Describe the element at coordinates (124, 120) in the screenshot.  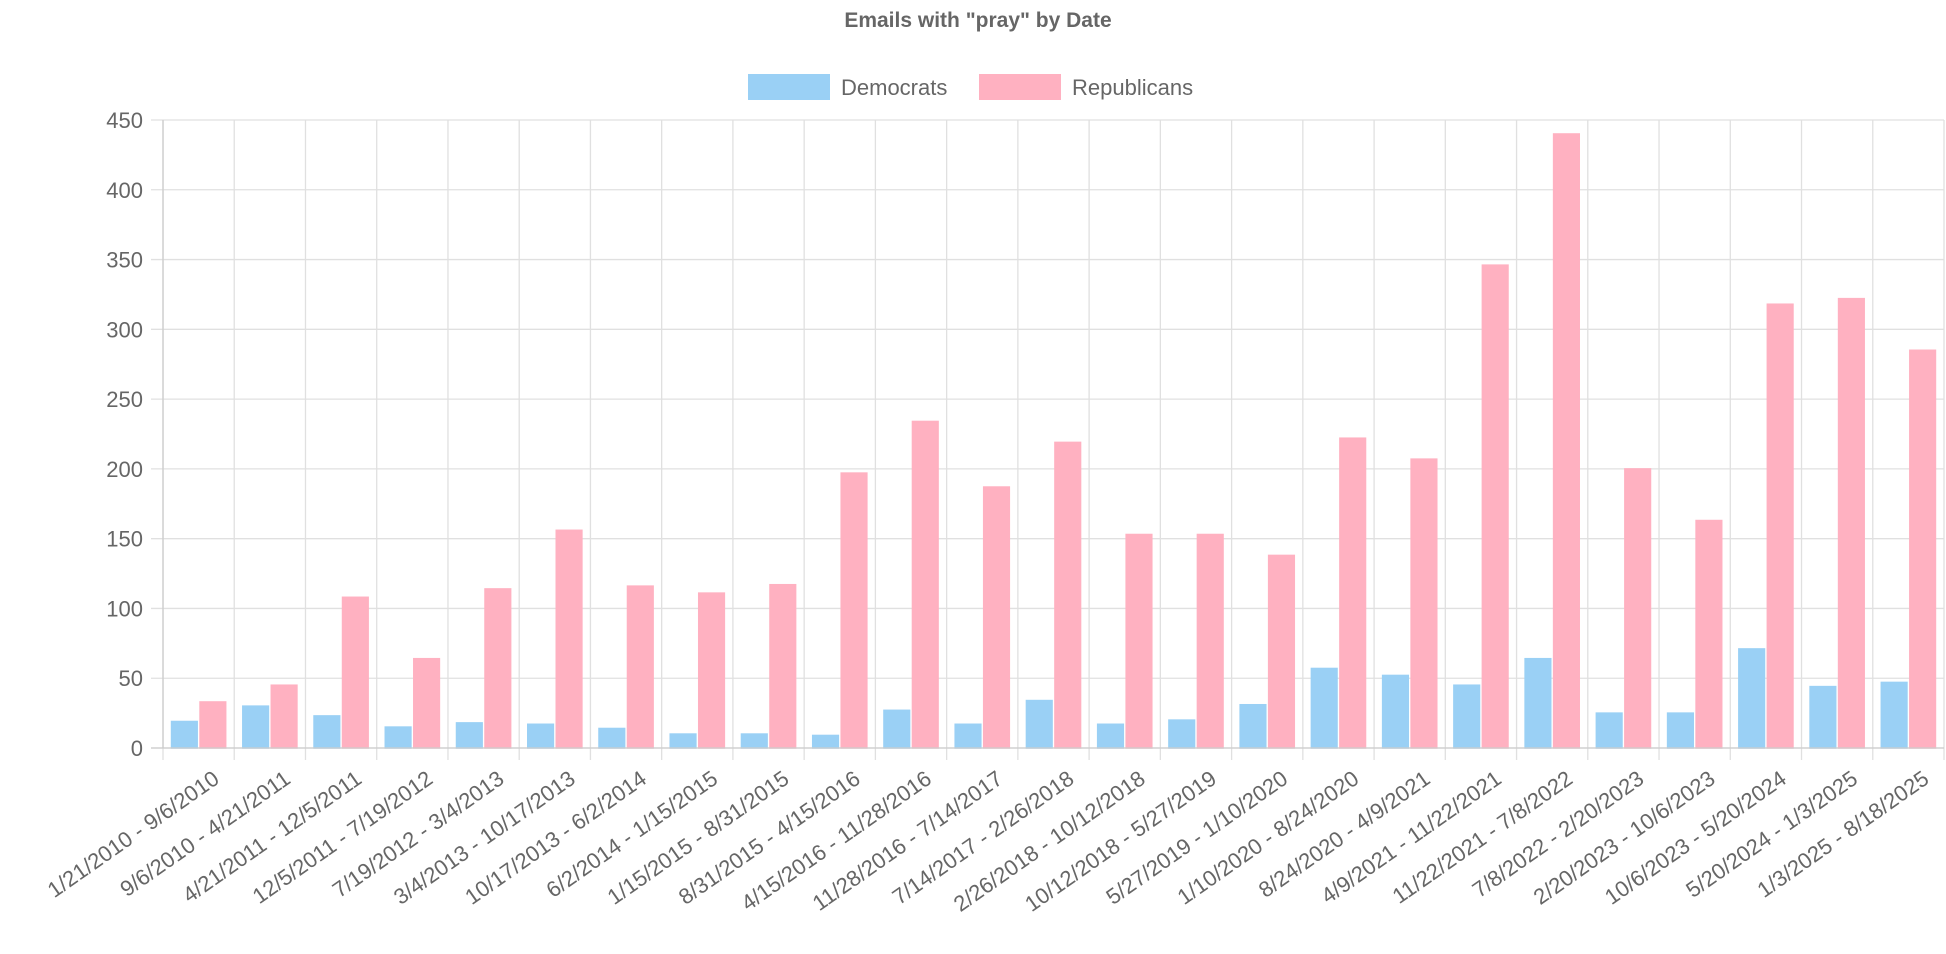
I see `y-tick-label: 450` at that location.